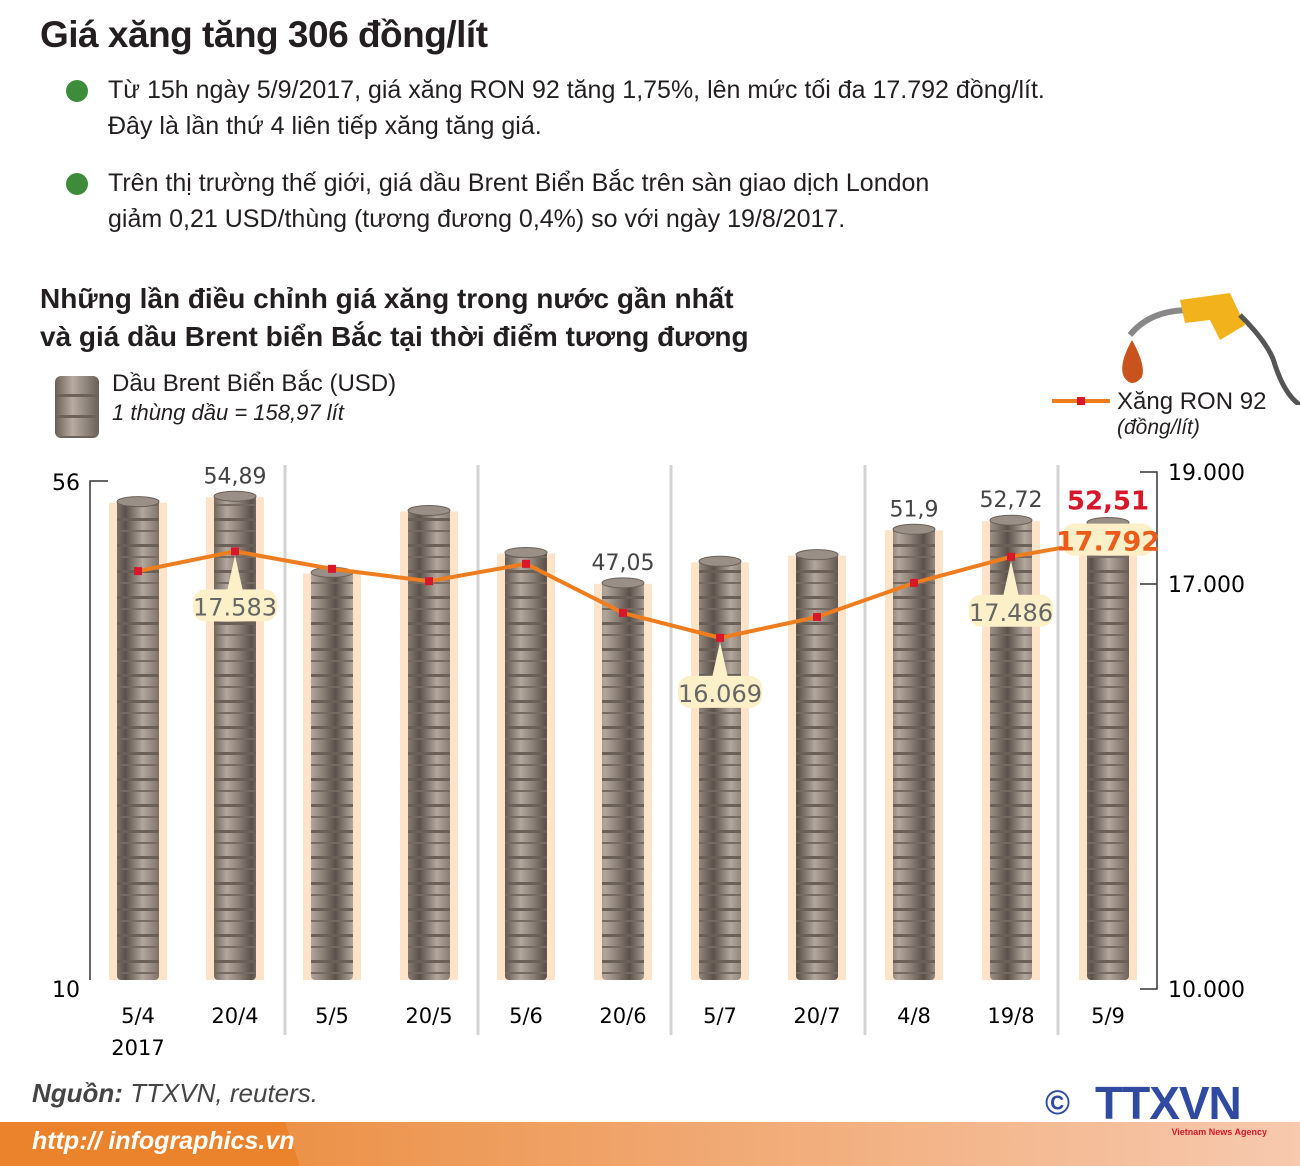 The height and width of the screenshot is (1166, 1300). Describe the element at coordinates (816, 1016) in the screenshot. I see `x-tick-label: 20/7` at that location.